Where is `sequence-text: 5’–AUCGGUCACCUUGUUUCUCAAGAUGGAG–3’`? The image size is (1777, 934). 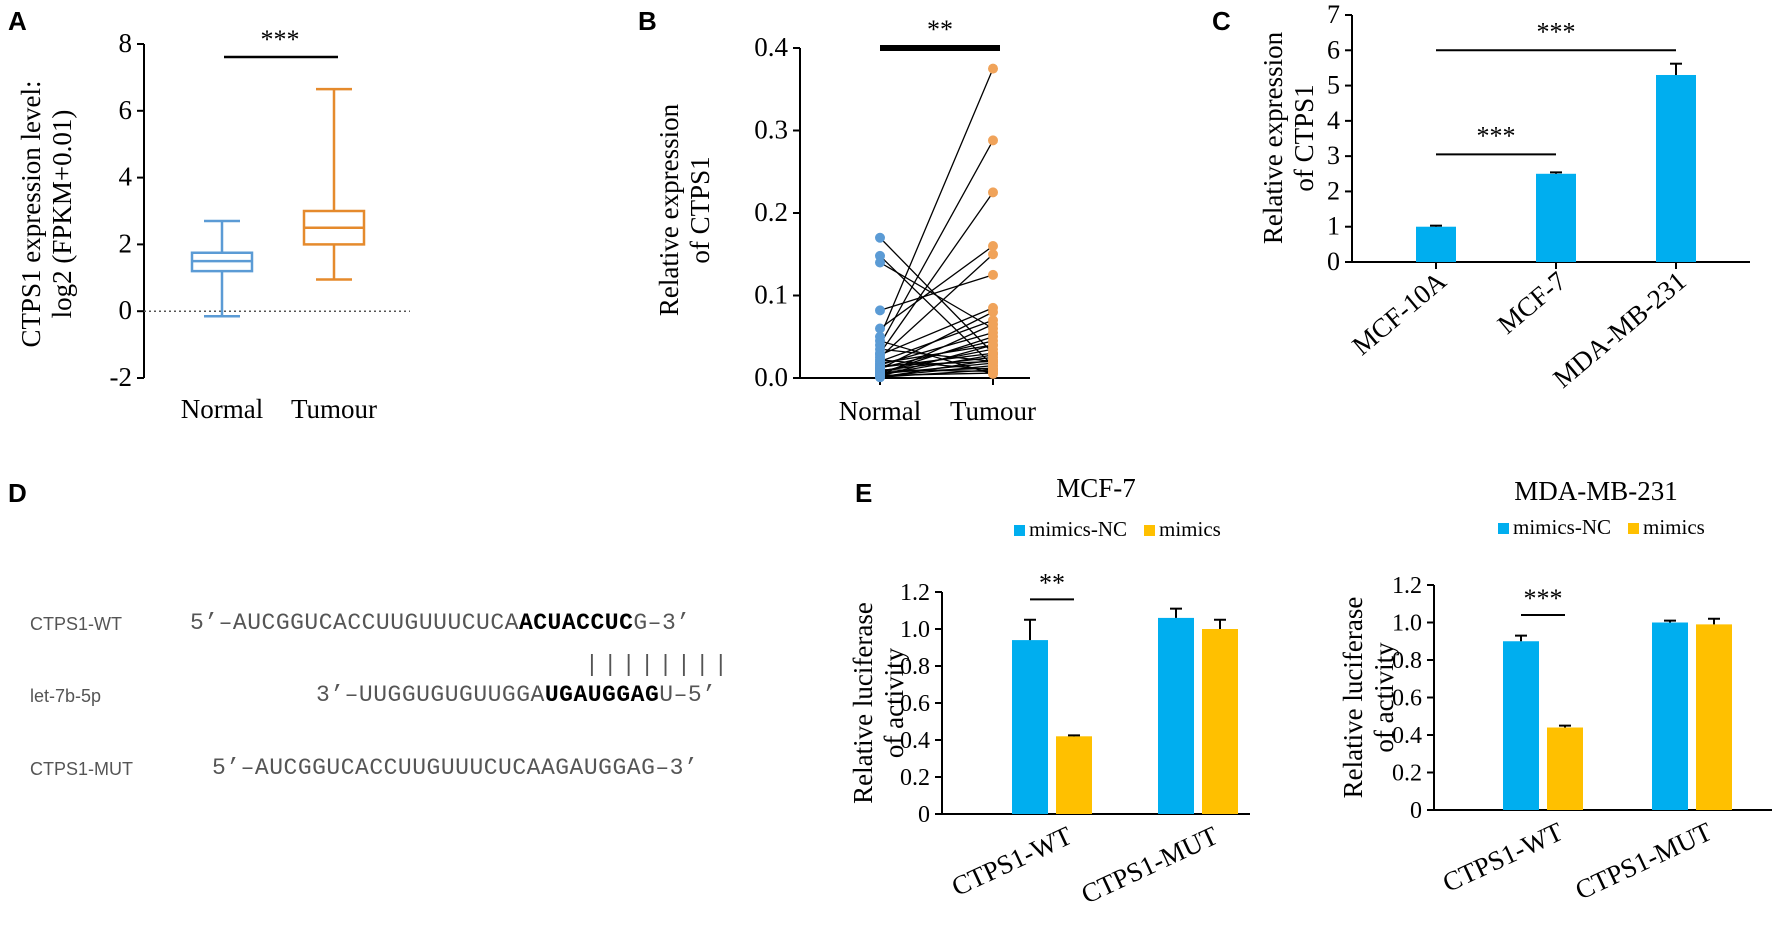
sequence-text: 5’–AUCGGUCACCUUGUUUCUCAAGAUGGAG–3’ is located at coordinates (455, 768).